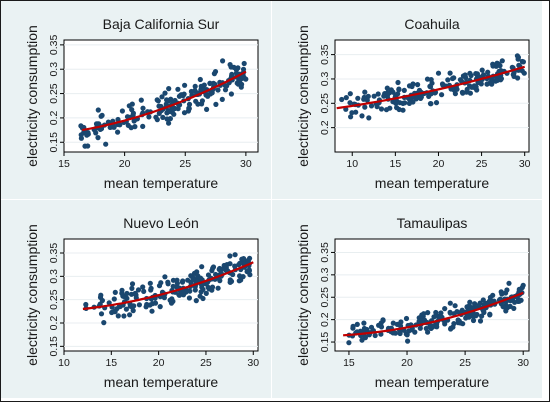 Image resolution: width=550 pixels, height=402 pixels. What do you see at coordinates (431, 24) in the screenshot?
I see `panel-title: Coahuila` at bounding box center [431, 24].